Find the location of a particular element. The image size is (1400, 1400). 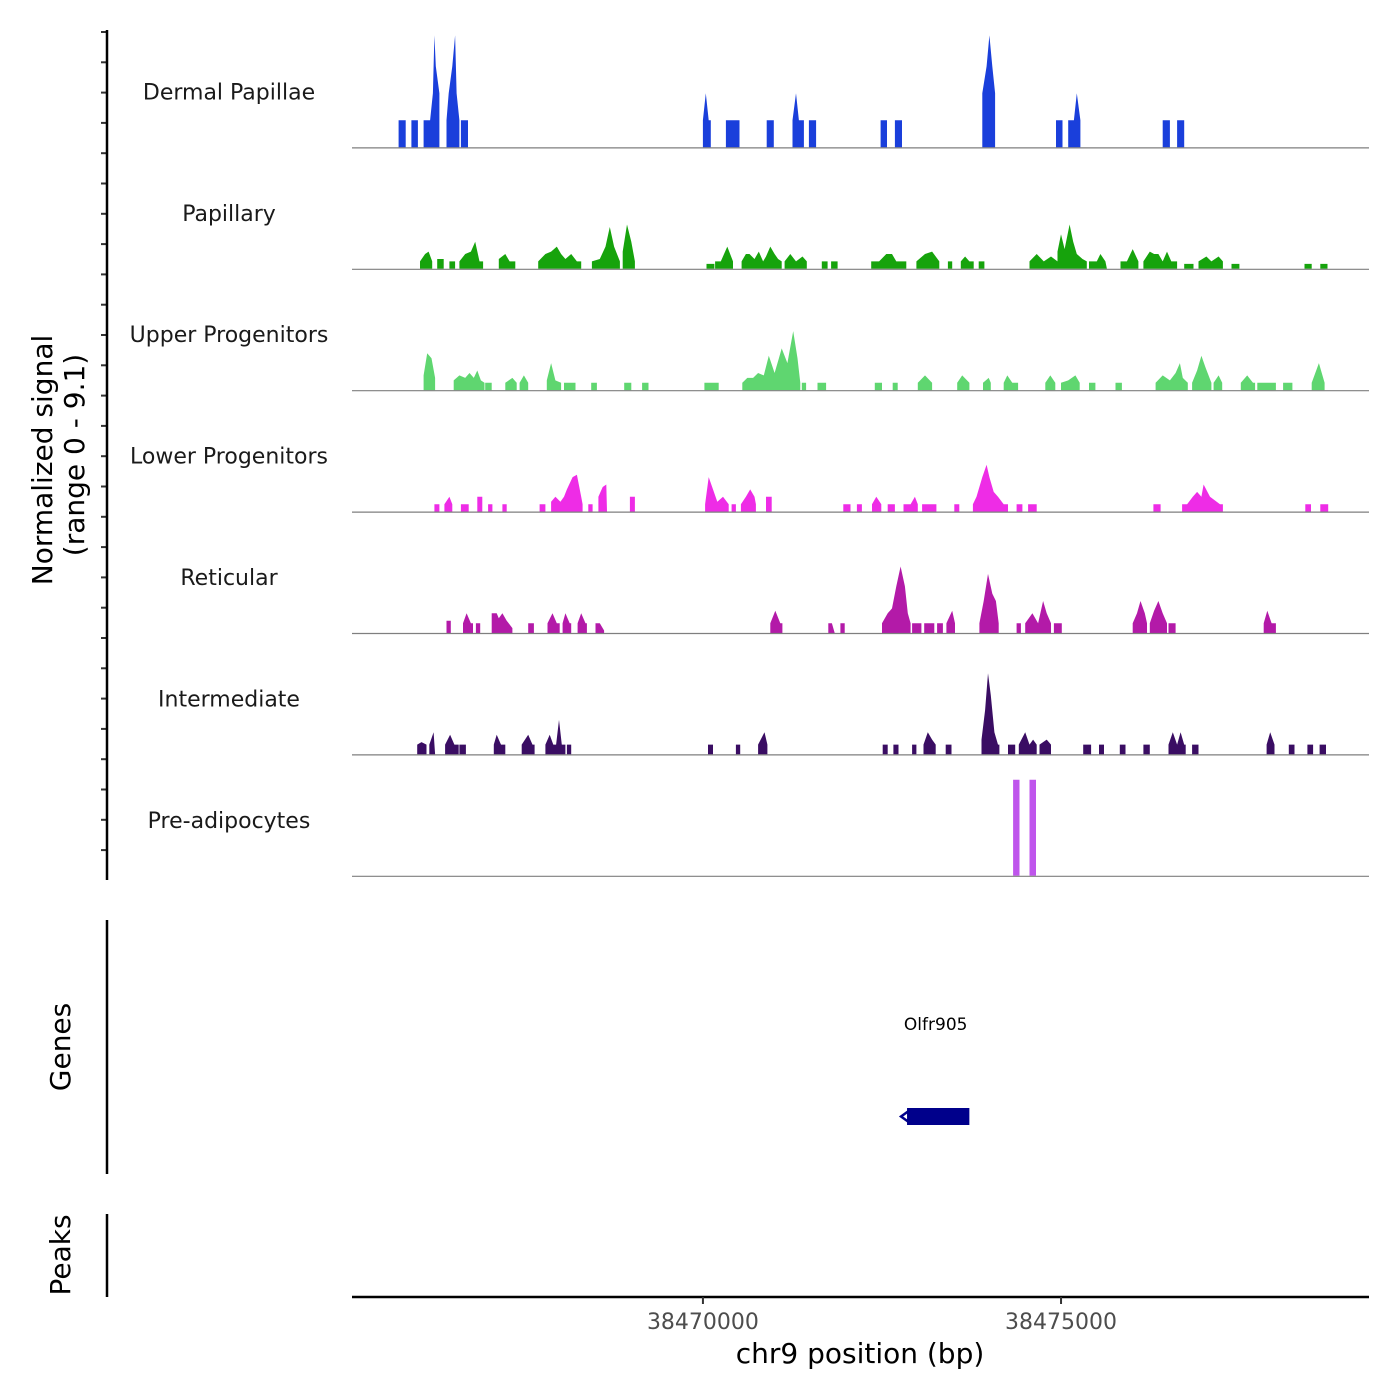

x-axis-tick-label: 38470000 is located at coordinates (703, 1322).